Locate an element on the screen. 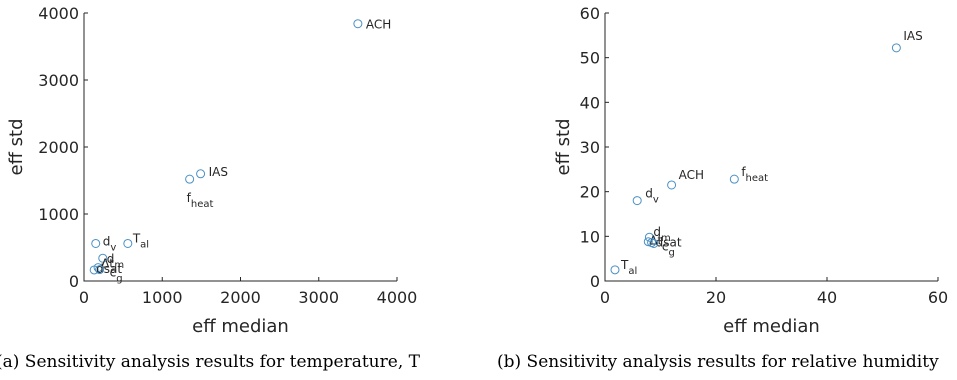 This screenshot has height=380, width=957. x-tick-label: 40 is located at coordinates (827, 297).